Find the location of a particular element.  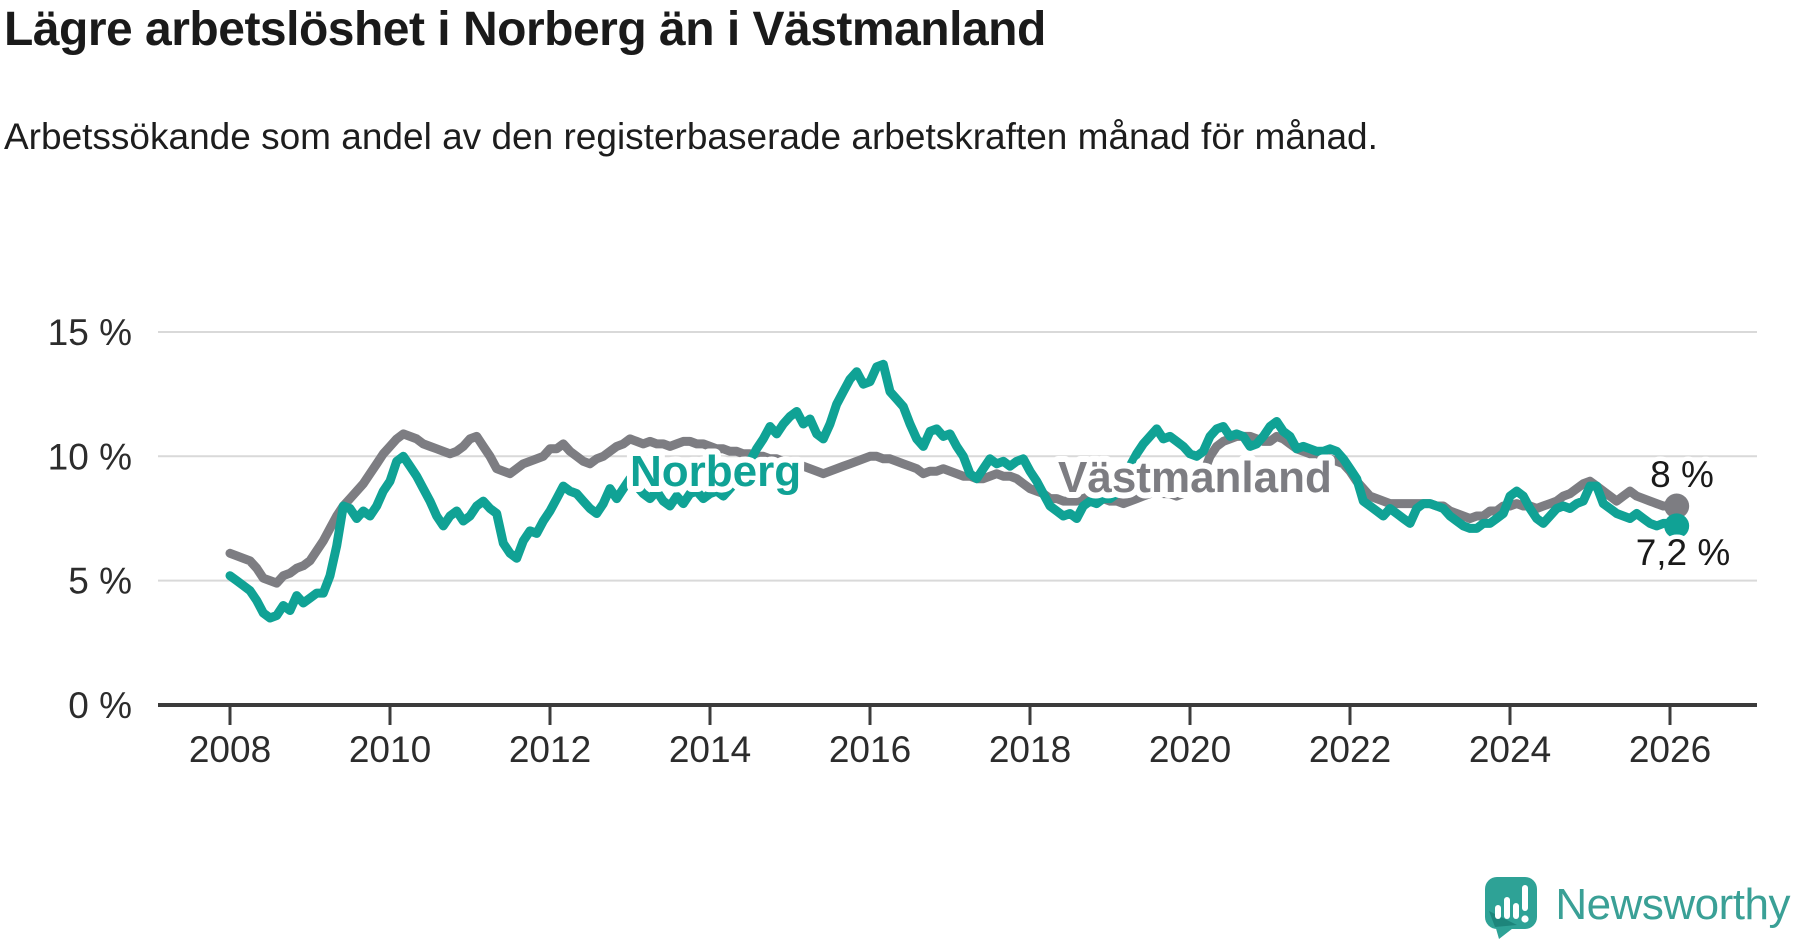

end-value-label-norberg: 7,2 % is located at coordinates (1683, 552).